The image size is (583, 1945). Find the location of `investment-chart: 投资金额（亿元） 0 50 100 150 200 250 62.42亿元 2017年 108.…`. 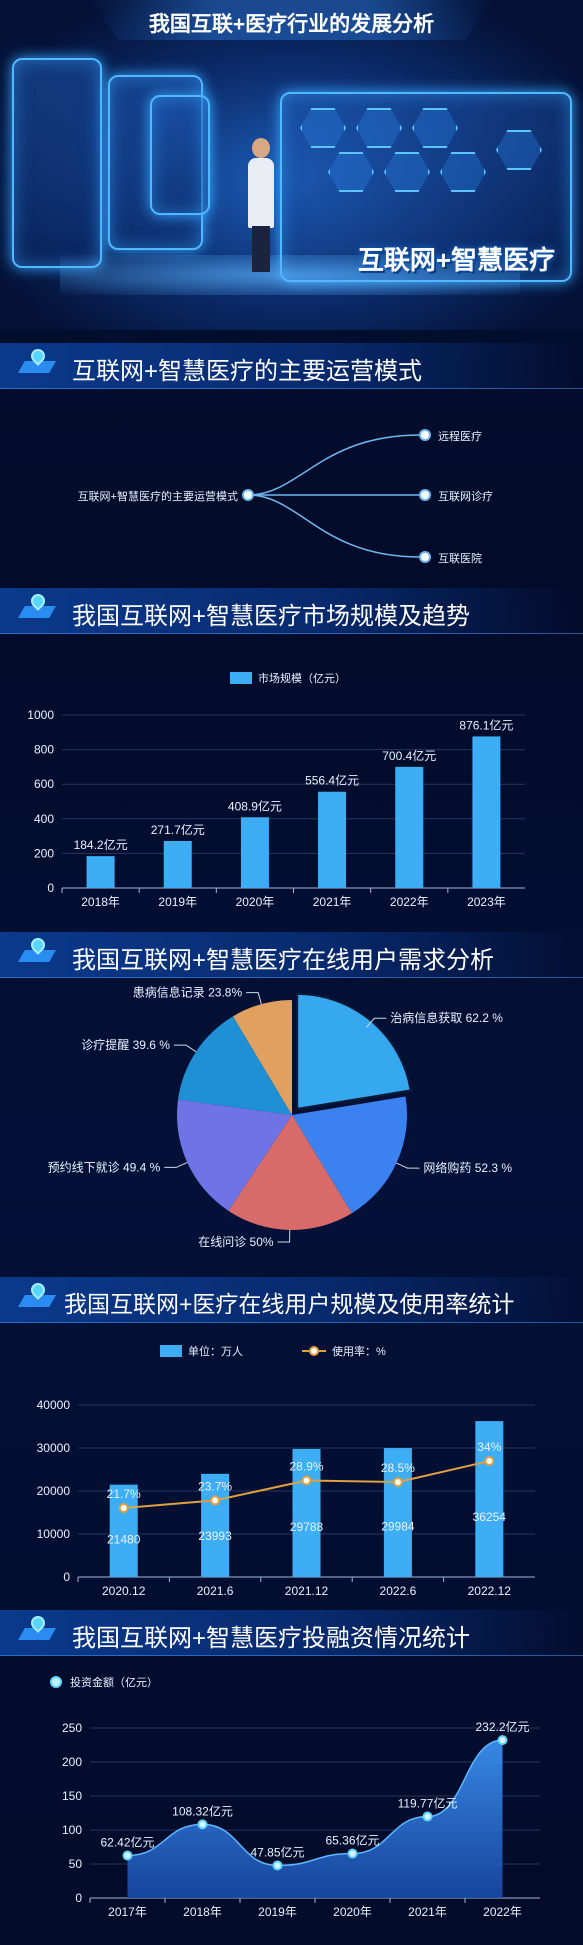

investment-chart: 投资金额（亿元） 0 50 100 150 200 250 62.42亿元 2017年 108.… is located at coordinates (295, 1797).